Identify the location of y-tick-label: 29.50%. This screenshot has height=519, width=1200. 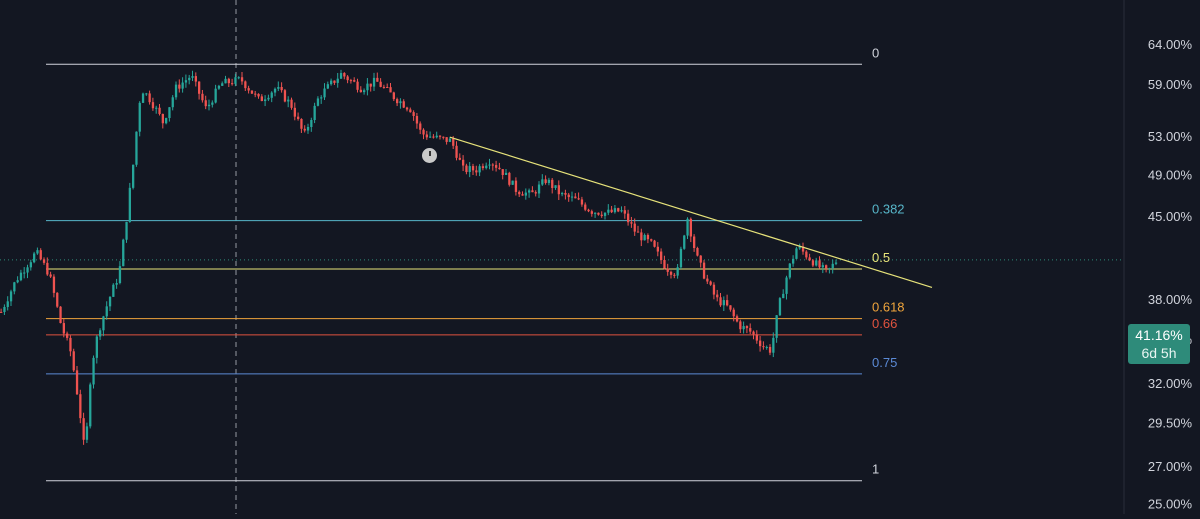
(1170, 423).